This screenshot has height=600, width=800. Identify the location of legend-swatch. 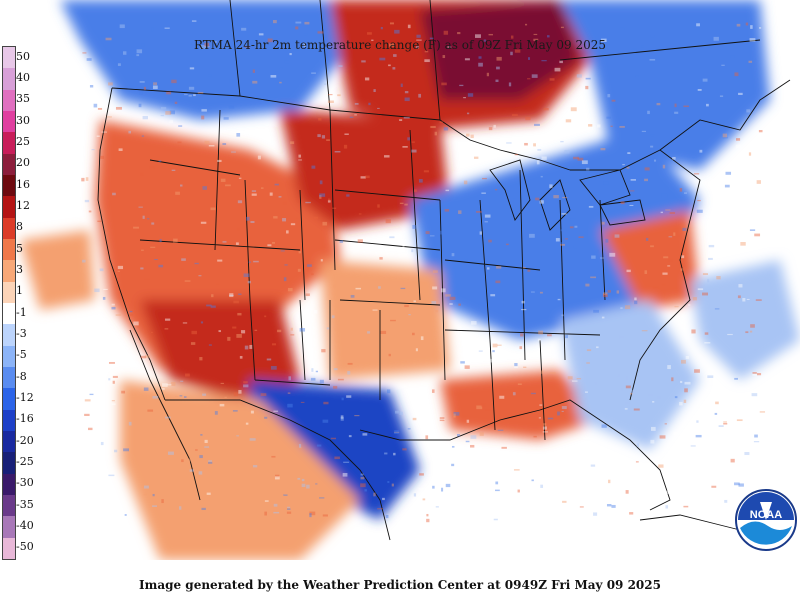
(9, 442).